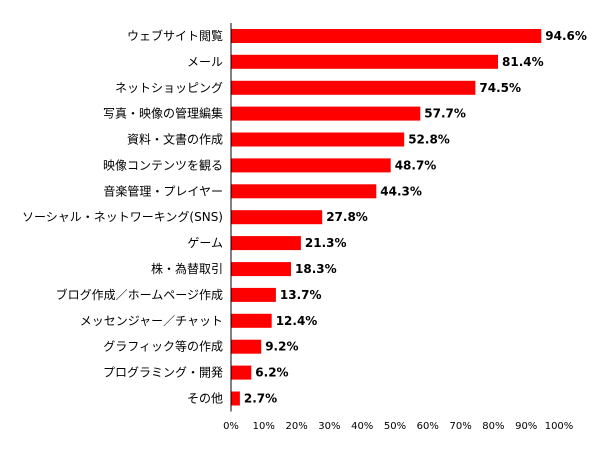 The width and height of the screenshot is (598, 450). Describe the element at coordinates (559, 426) in the screenshot. I see `x-tick-label: 100%` at that location.